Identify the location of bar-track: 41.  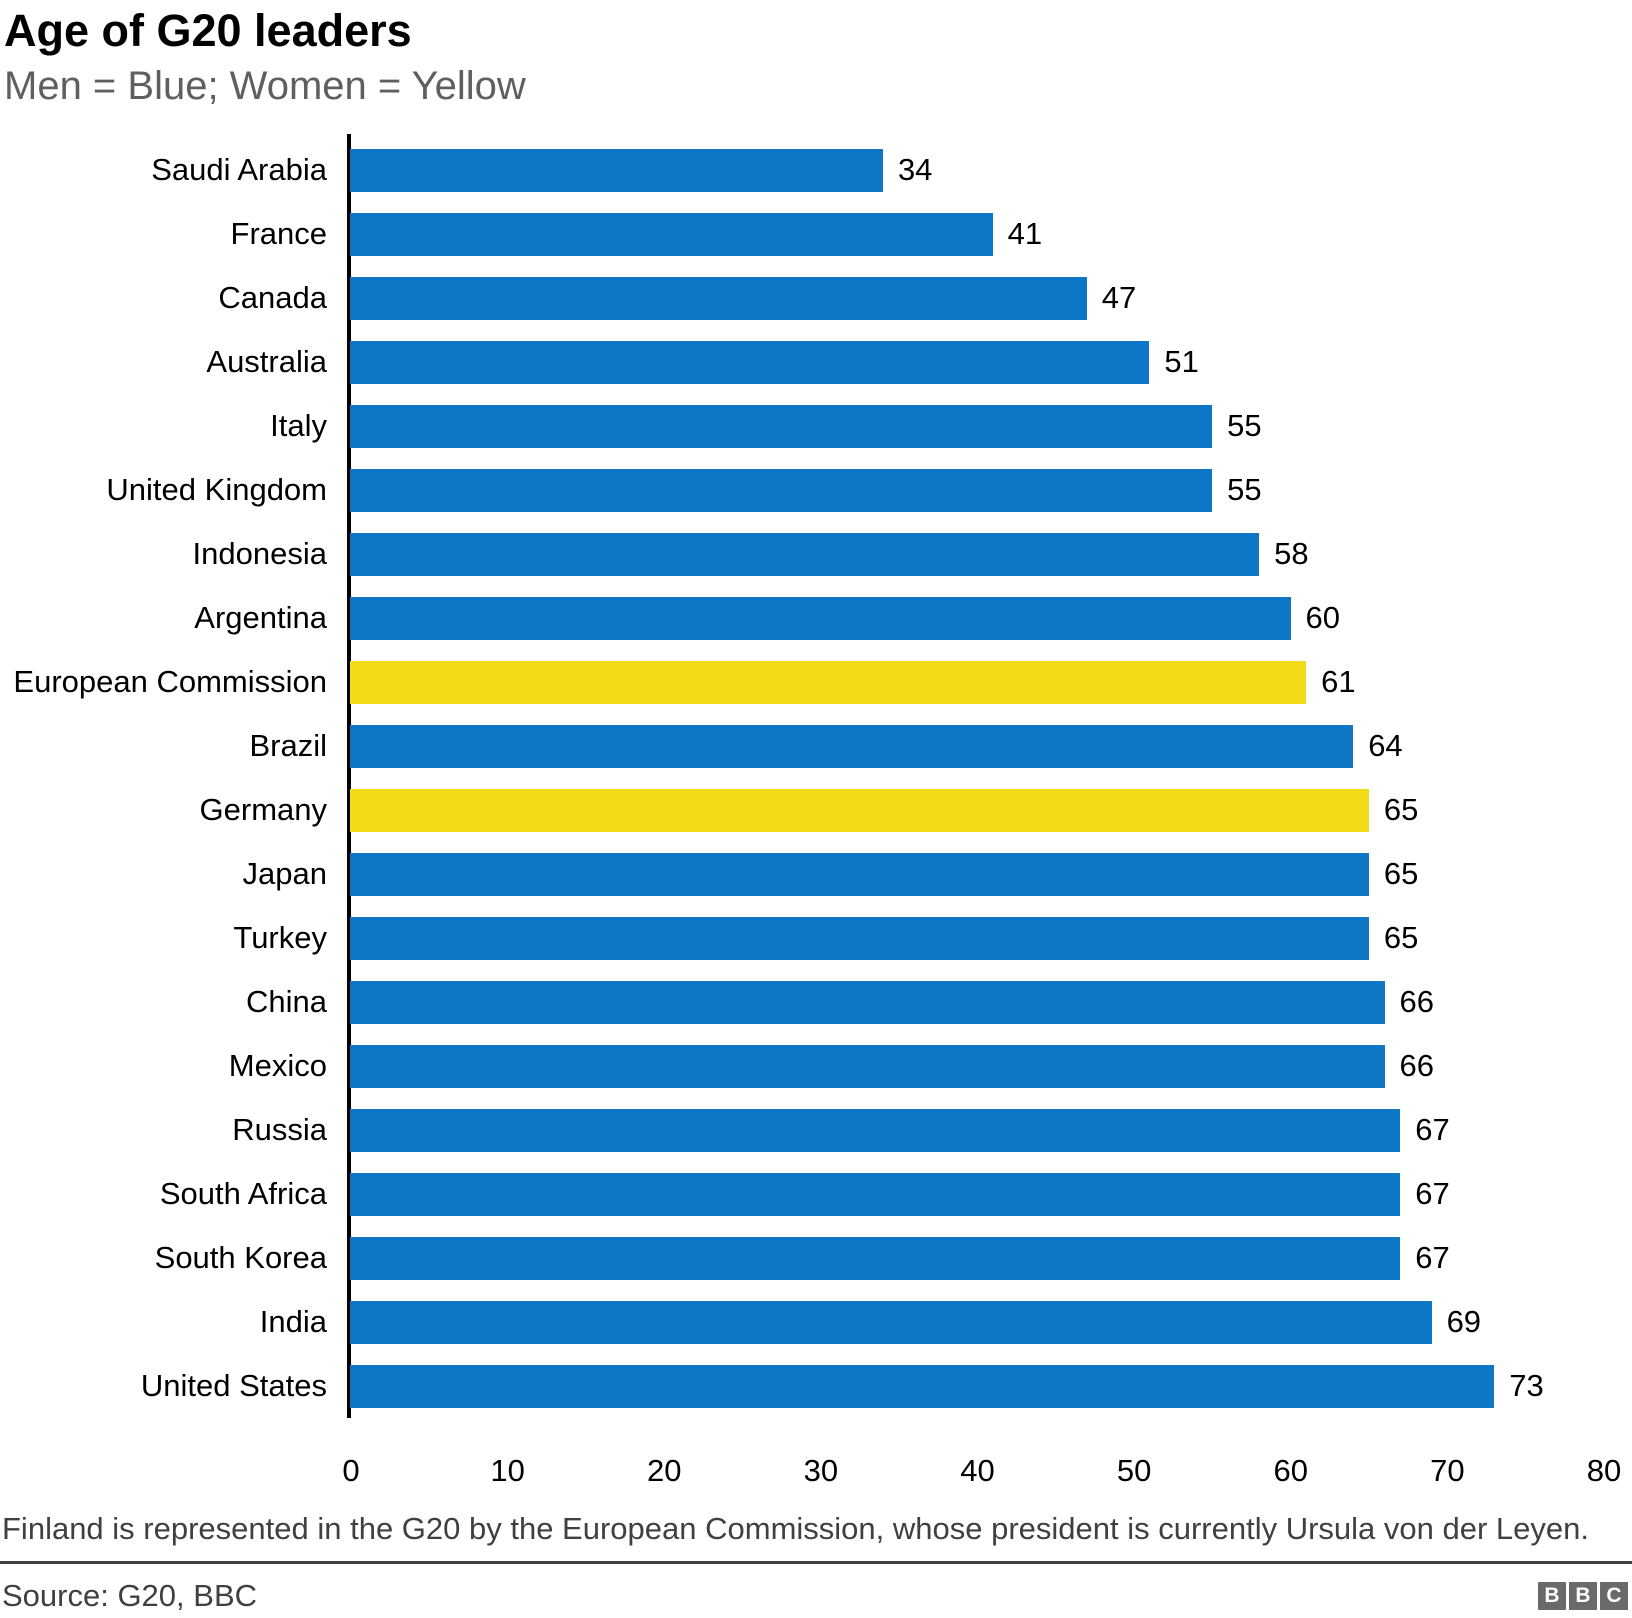
(977, 234).